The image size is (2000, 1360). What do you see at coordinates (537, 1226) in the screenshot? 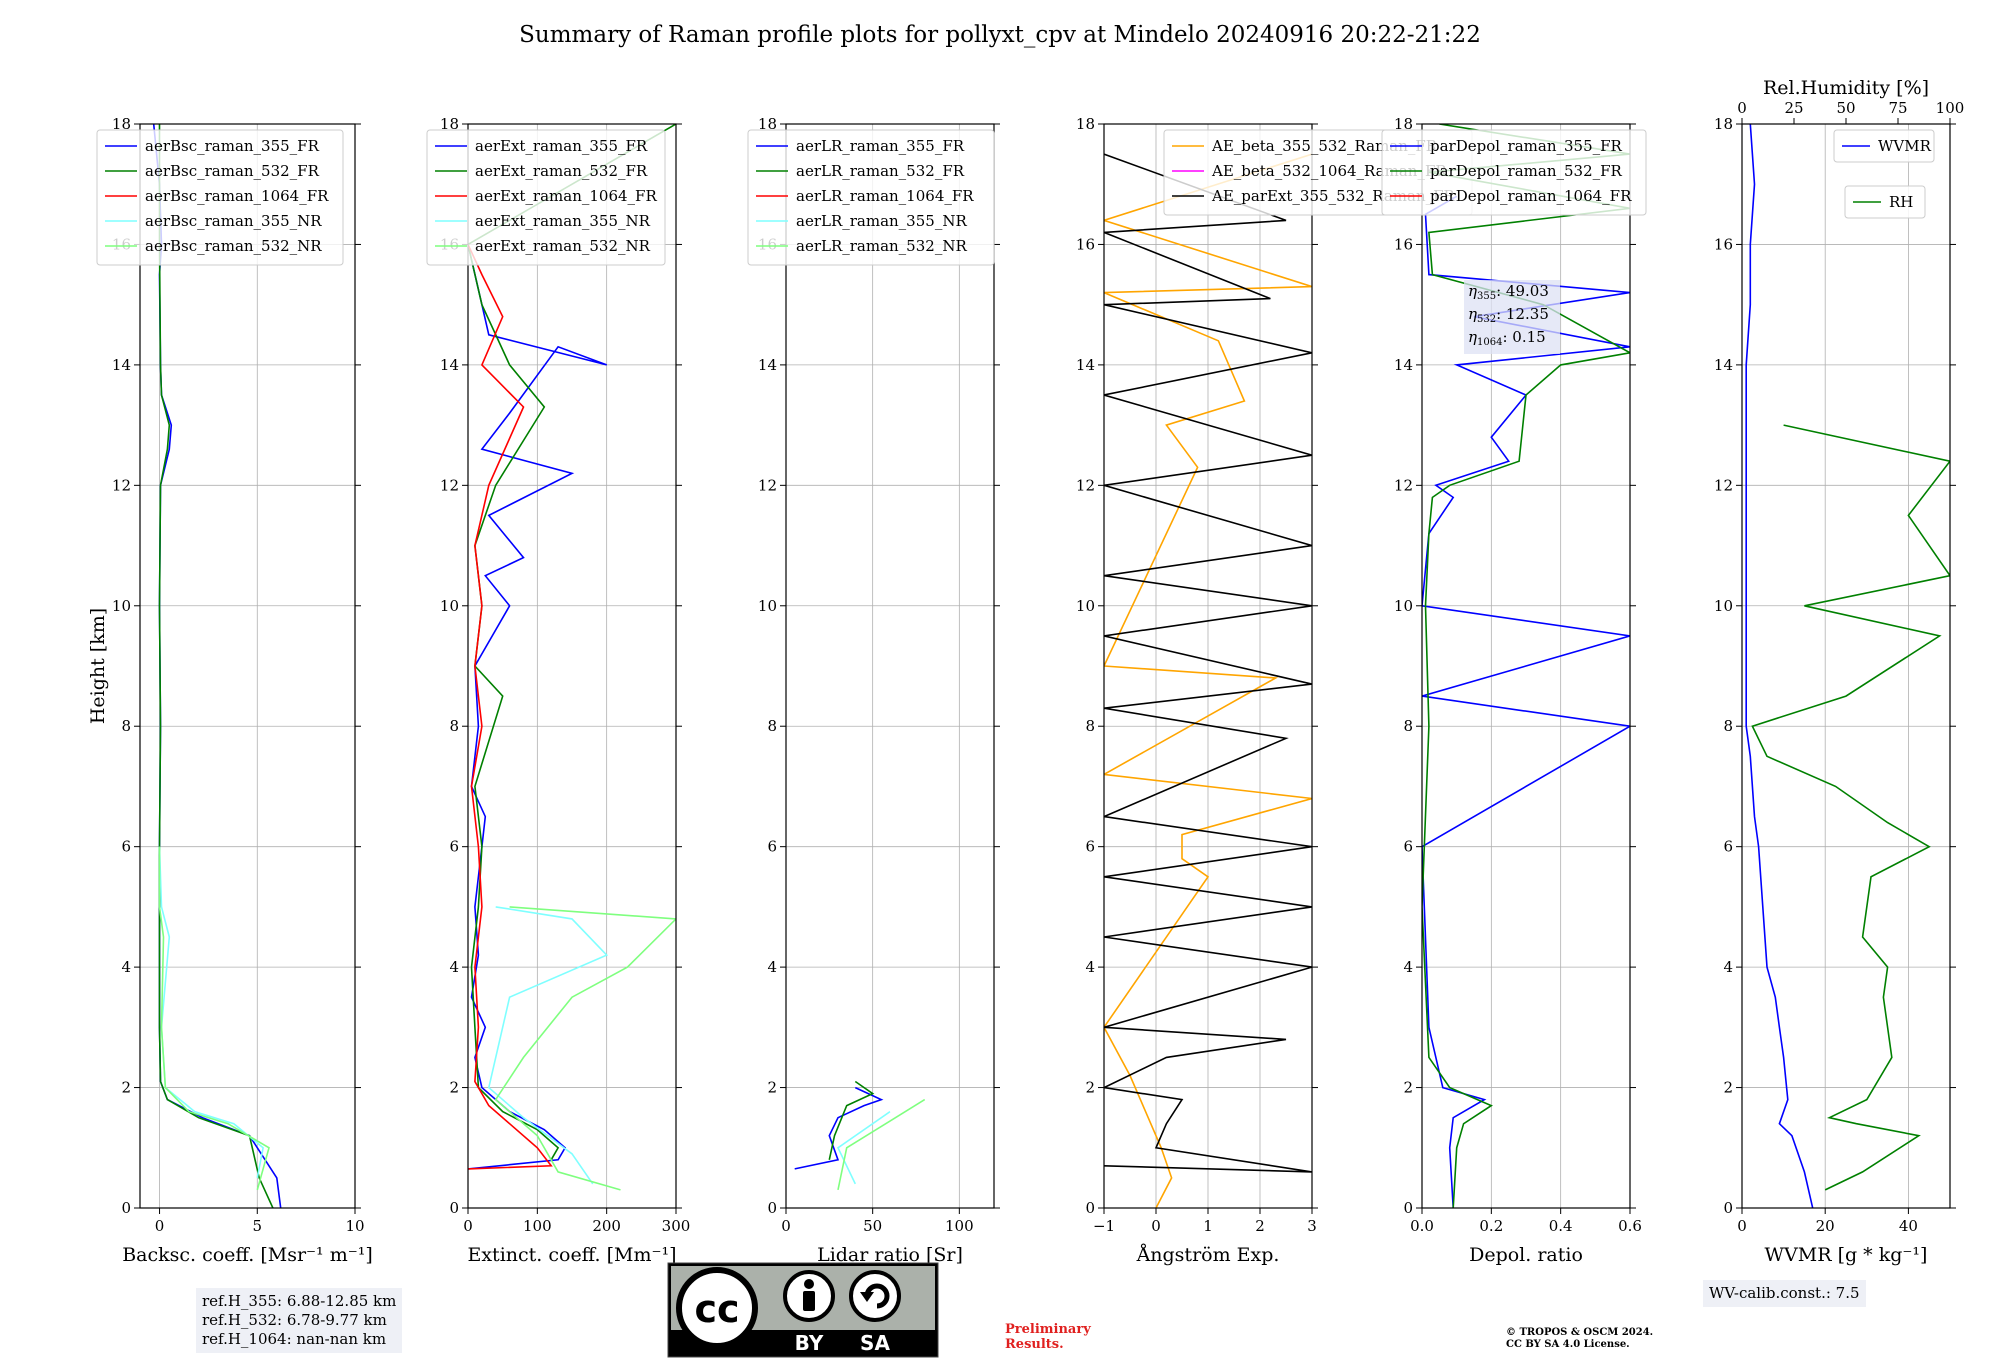
I see `x-tick-label: 100` at bounding box center [537, 1226].